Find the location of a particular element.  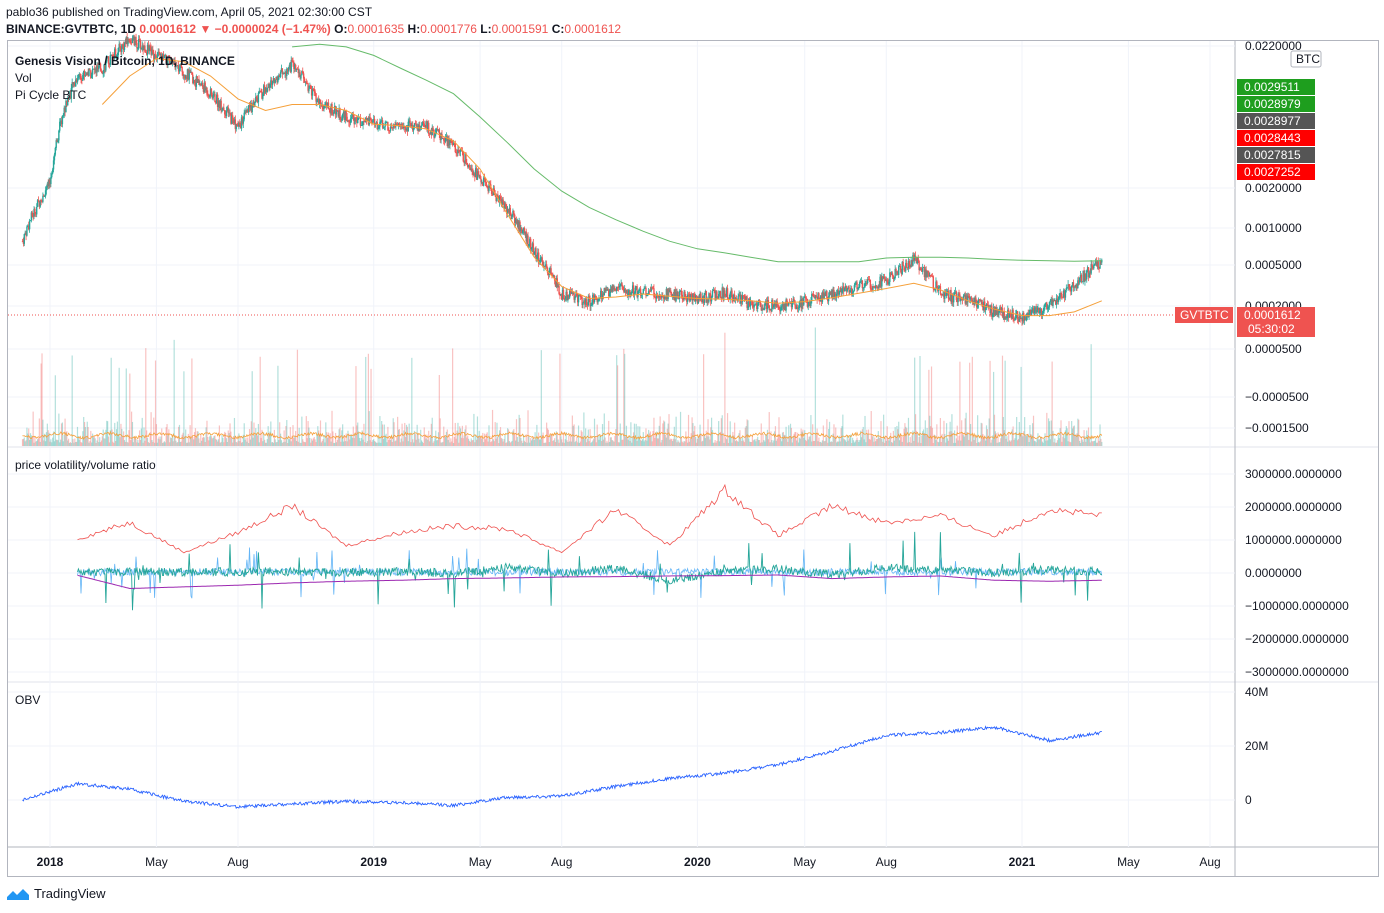

symbol-label: BINANCE:GVTBTC, 1D is located at coordinates (71, 29).